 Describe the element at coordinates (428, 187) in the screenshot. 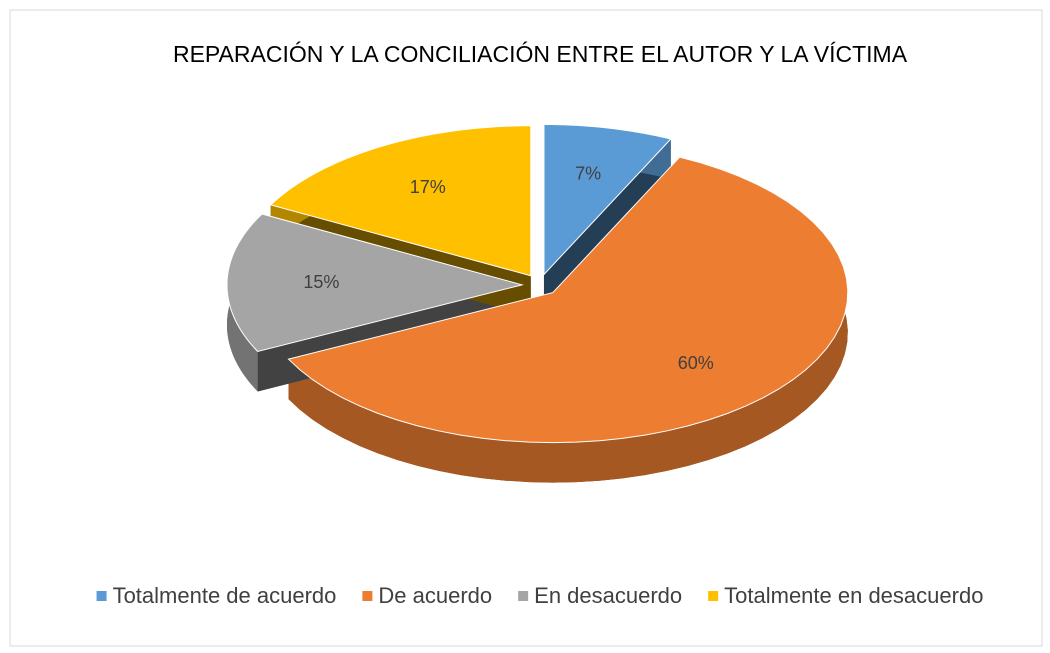

I see `data-label: 17%` at that location.